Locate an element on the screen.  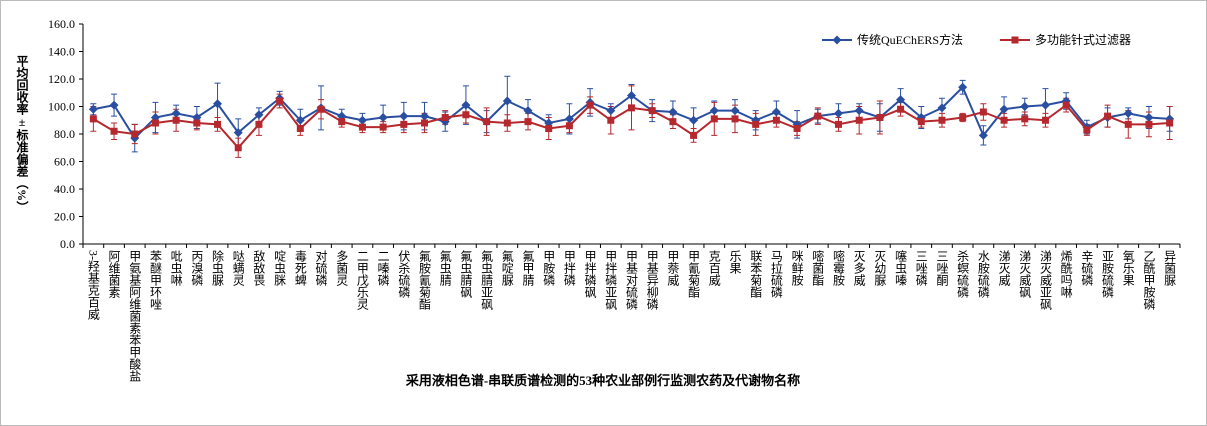
x-tick-label: 氟虫腈 is located at coordinates (445, 268).